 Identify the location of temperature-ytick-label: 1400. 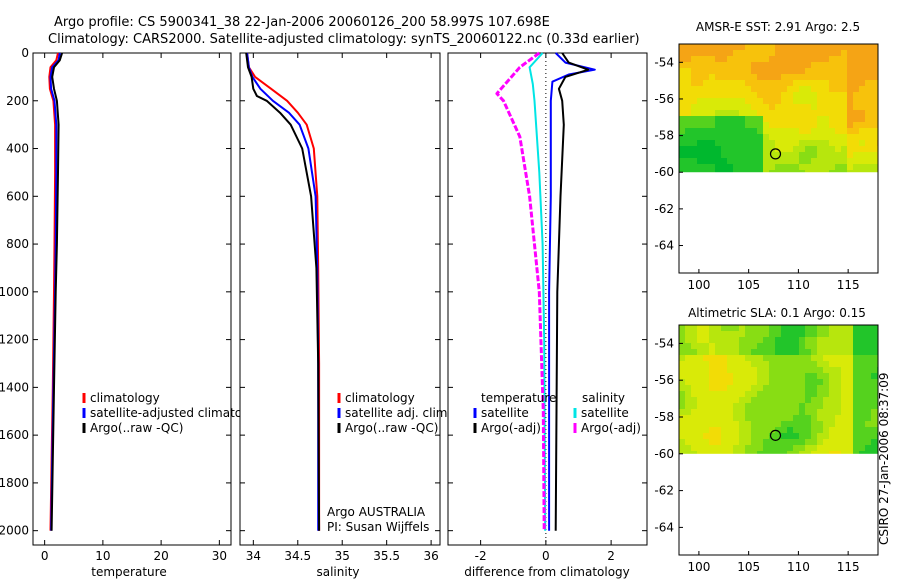
(14, 387).